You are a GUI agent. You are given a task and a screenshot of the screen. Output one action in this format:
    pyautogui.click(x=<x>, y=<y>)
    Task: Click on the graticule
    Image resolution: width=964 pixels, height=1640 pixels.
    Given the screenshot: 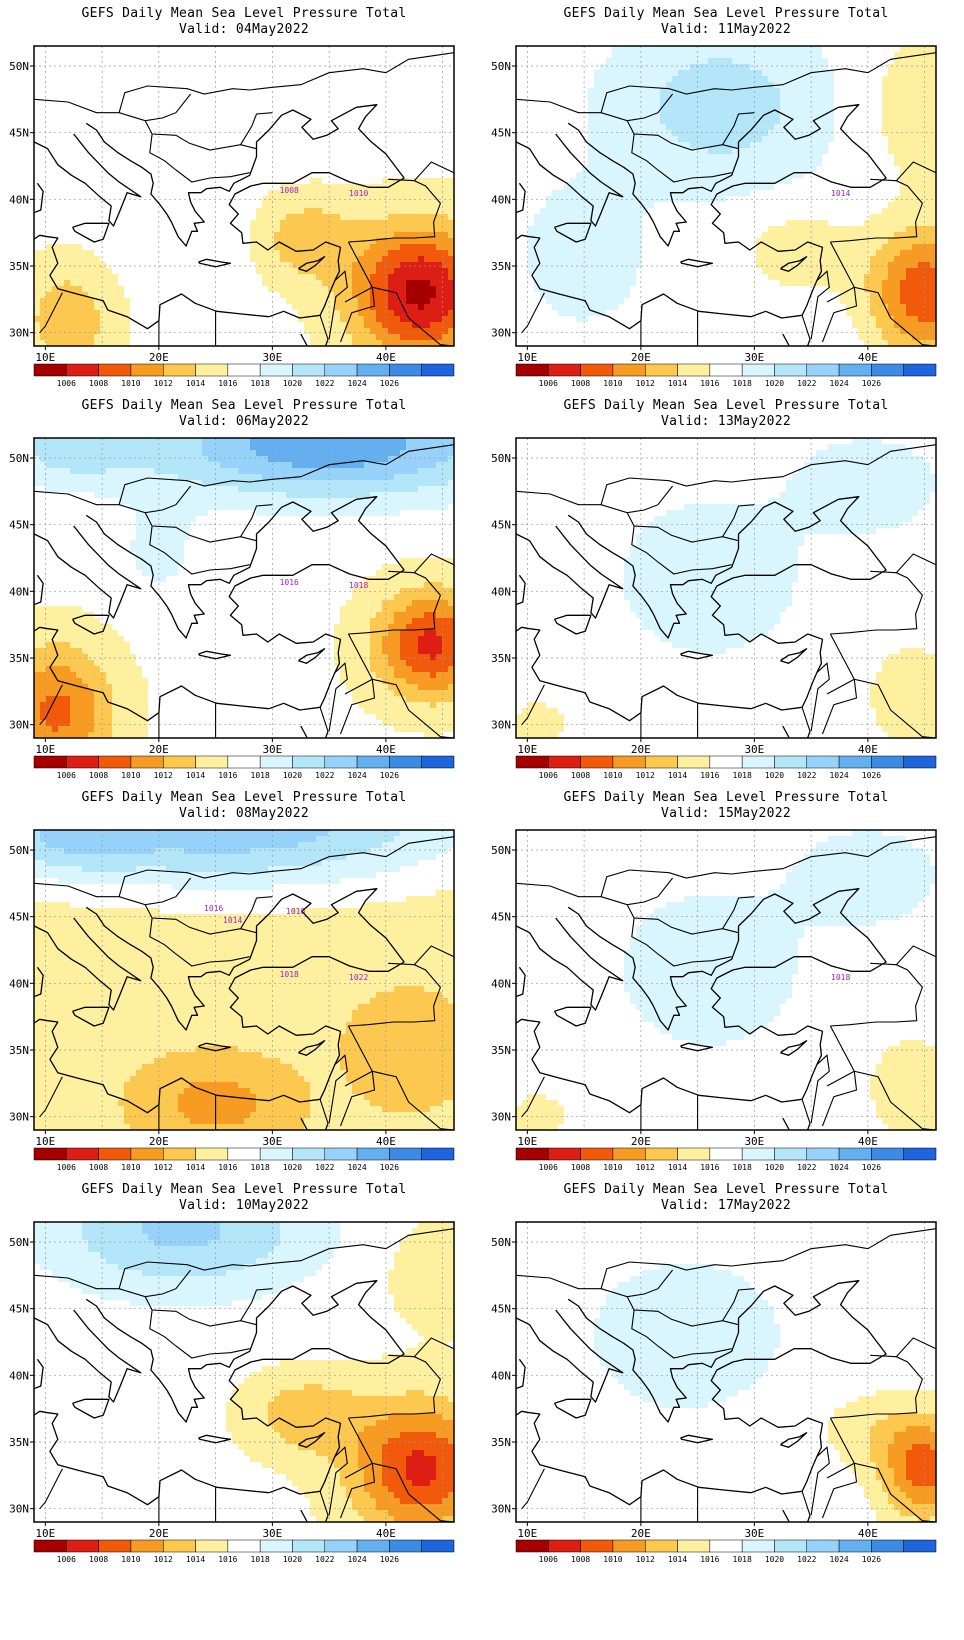 What is the action you would take?
    pyautogui.click(x=244, y=196)
    